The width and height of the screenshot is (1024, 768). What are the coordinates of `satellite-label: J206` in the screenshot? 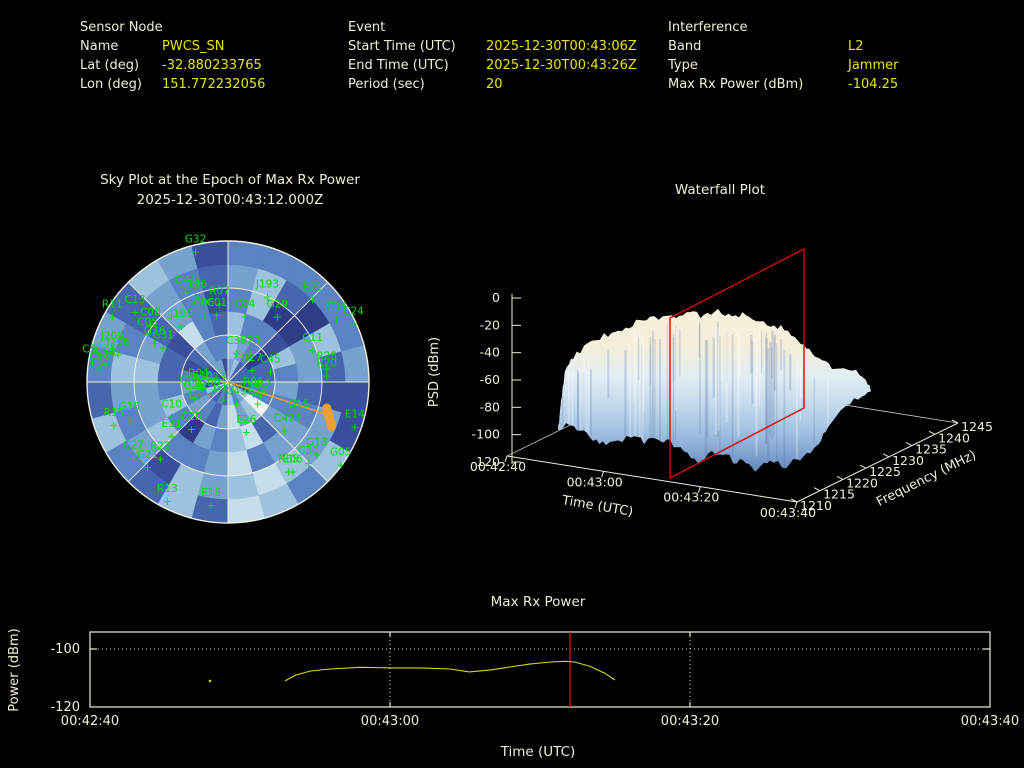 It's located at (117, 342).